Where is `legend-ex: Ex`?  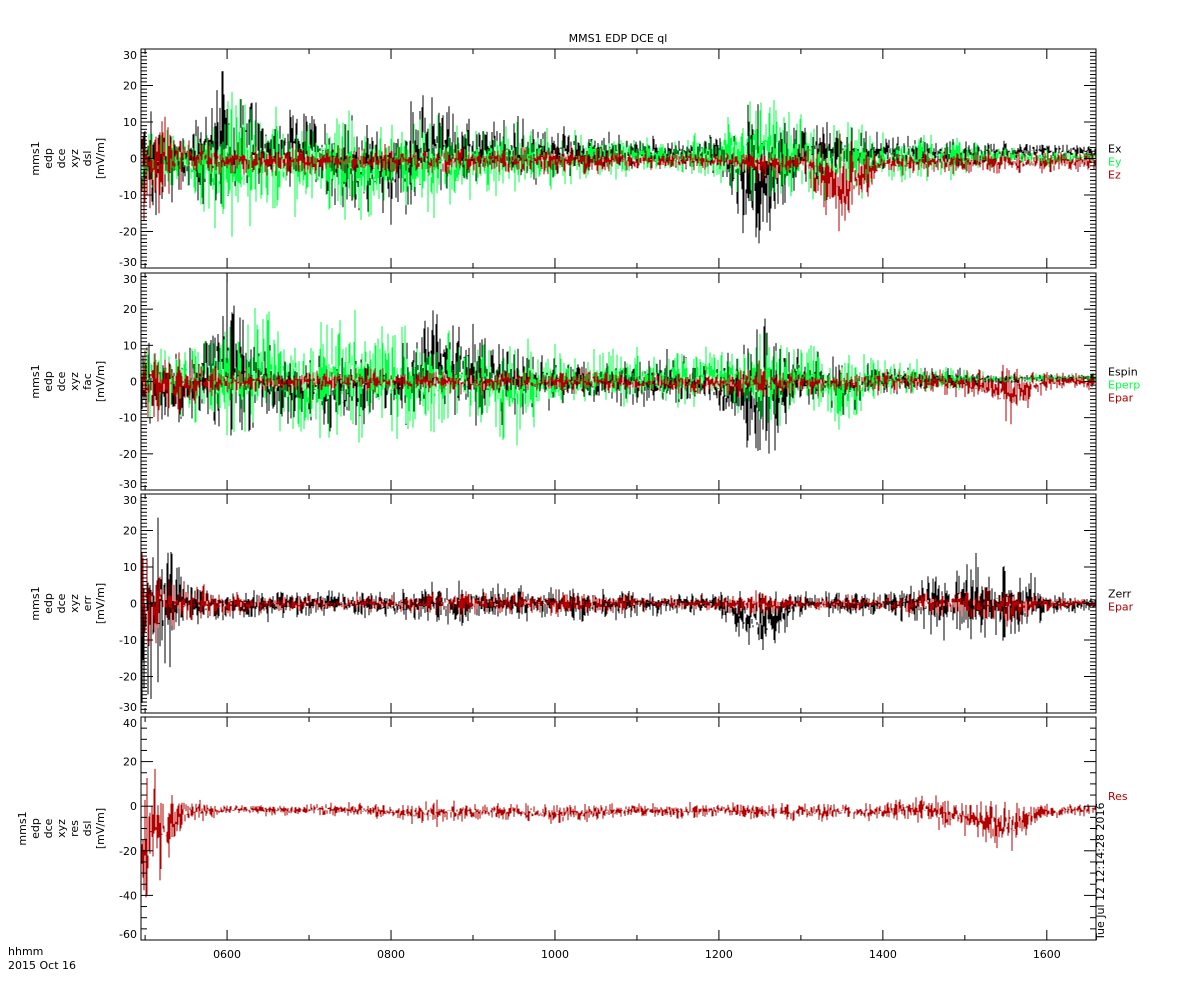 legend-ex: Ex is located at coordinates (1115, 149).